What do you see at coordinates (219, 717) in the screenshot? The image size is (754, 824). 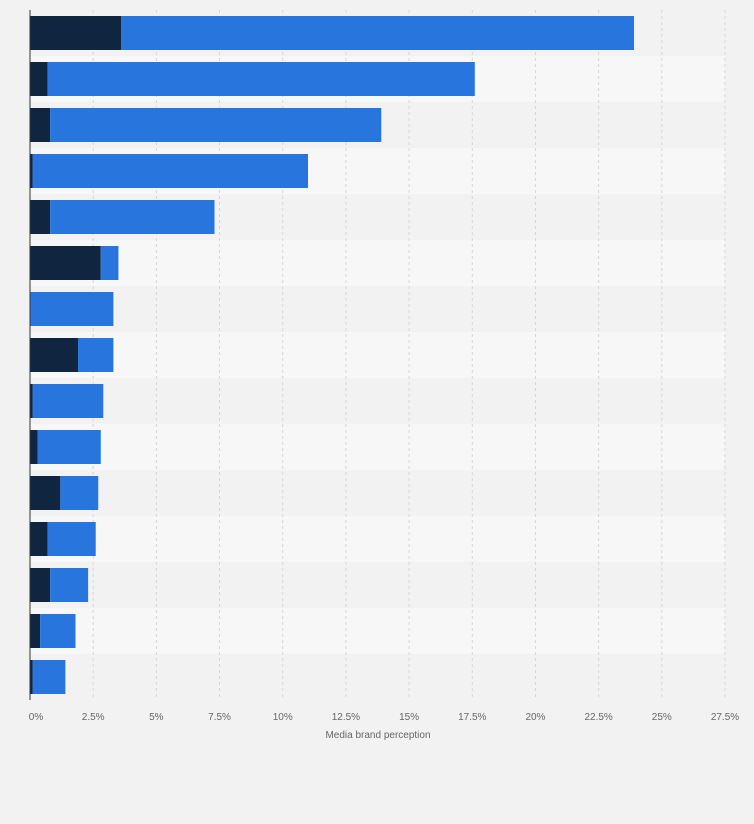 I see `x-tick-label: 7.5%` at bounding box center [219, 717].